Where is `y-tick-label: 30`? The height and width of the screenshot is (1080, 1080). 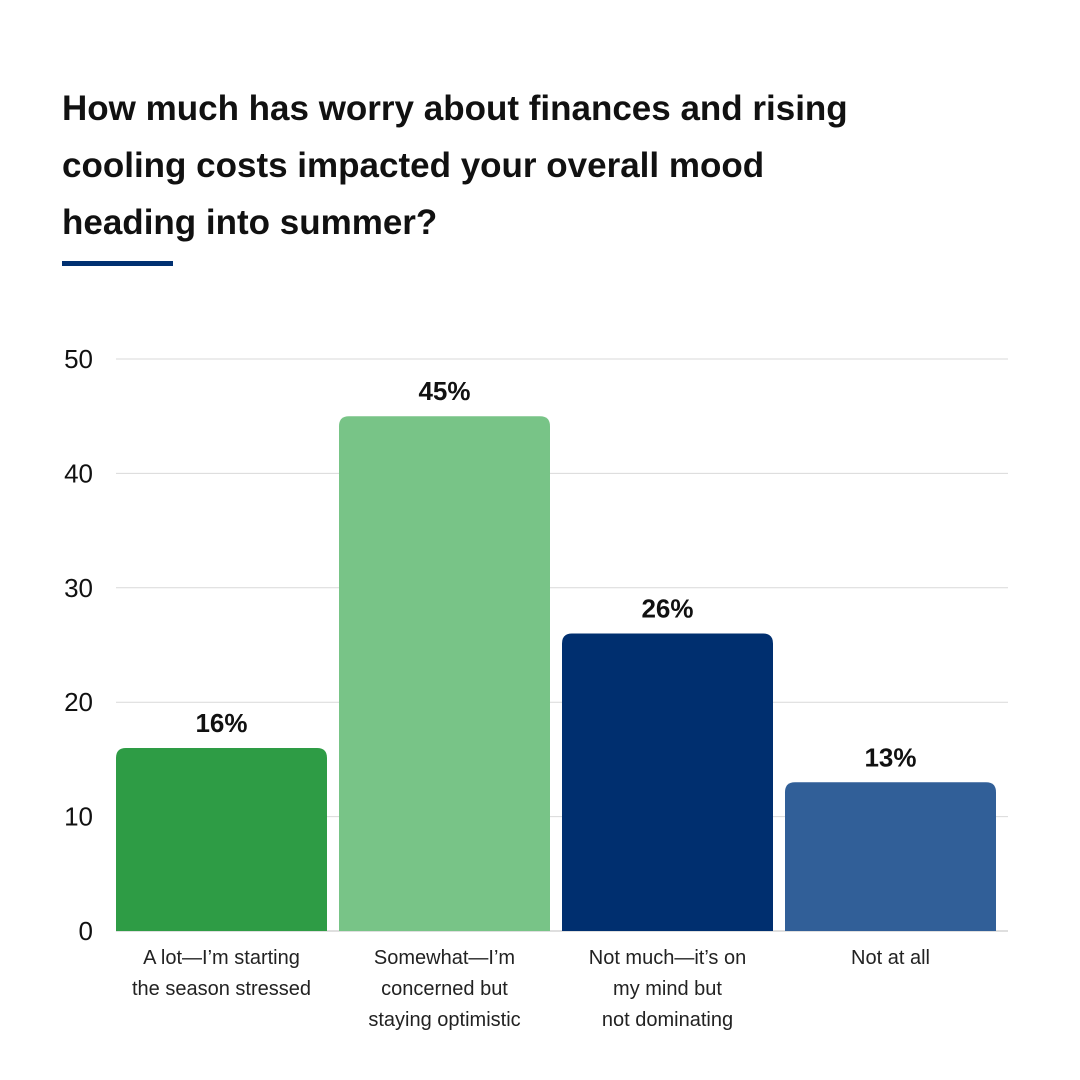
y-tick-label: 30 is located at coordinates (78, 588).